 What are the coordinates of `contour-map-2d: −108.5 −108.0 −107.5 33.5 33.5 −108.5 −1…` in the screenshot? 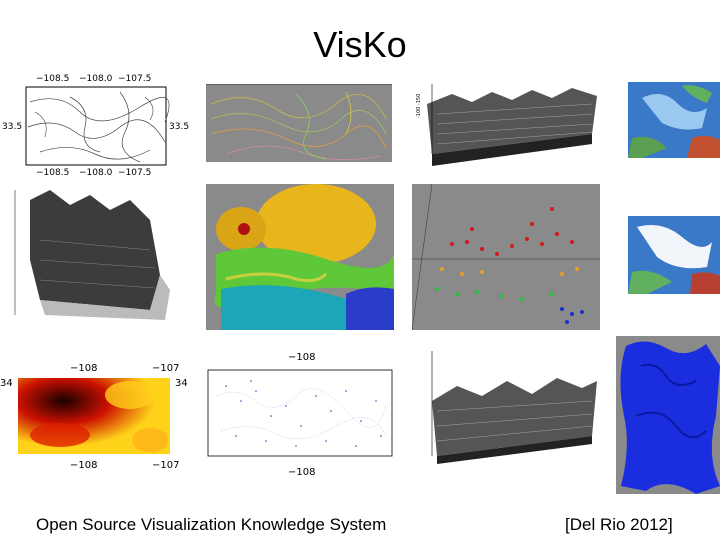 It's located at (99, 125).